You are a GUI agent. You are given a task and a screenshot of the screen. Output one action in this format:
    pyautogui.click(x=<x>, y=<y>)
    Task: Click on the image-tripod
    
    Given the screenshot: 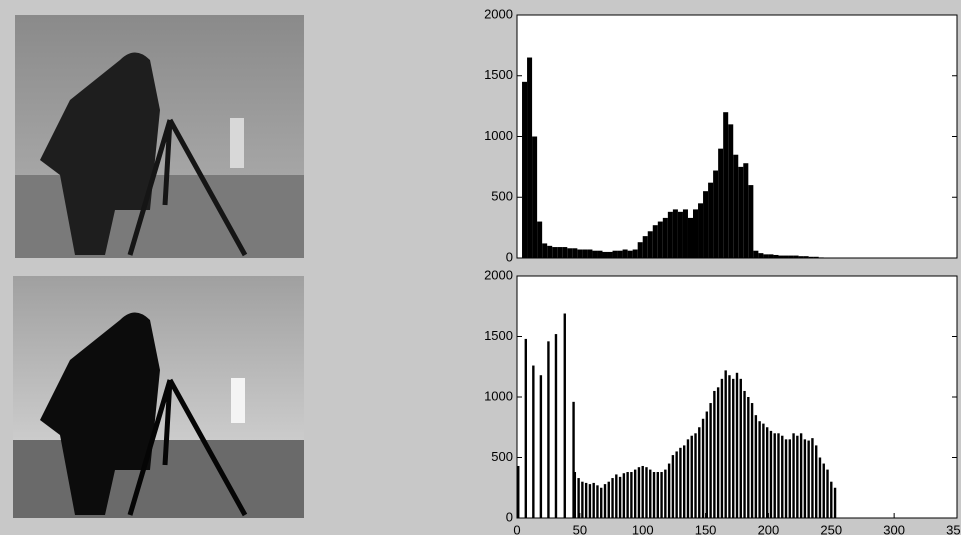 What is the action you would take?
    pyautogui.click(x=187, y=187)
    